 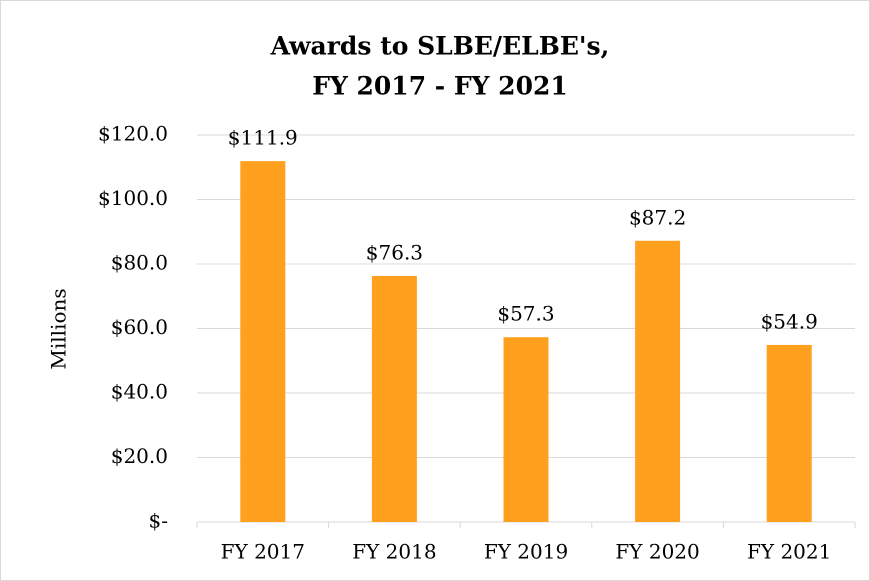 I want to click on x-tick-label: FY 2019, so click(x=526, y=552).